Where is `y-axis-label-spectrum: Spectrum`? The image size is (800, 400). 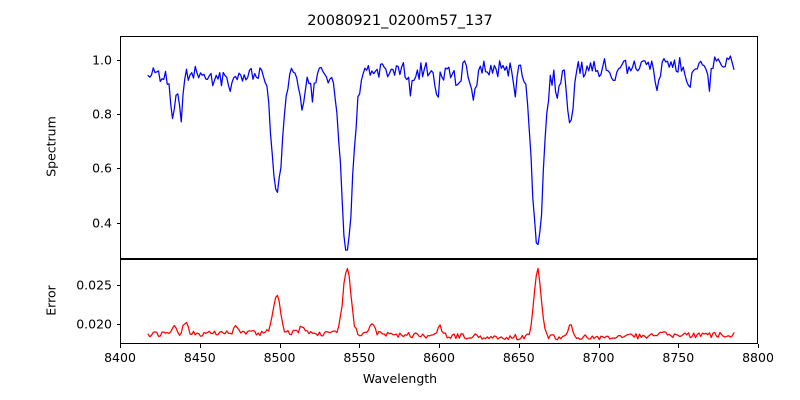 y-axis-label-spectrum: Spectrum is located at coordinates (51, 146).